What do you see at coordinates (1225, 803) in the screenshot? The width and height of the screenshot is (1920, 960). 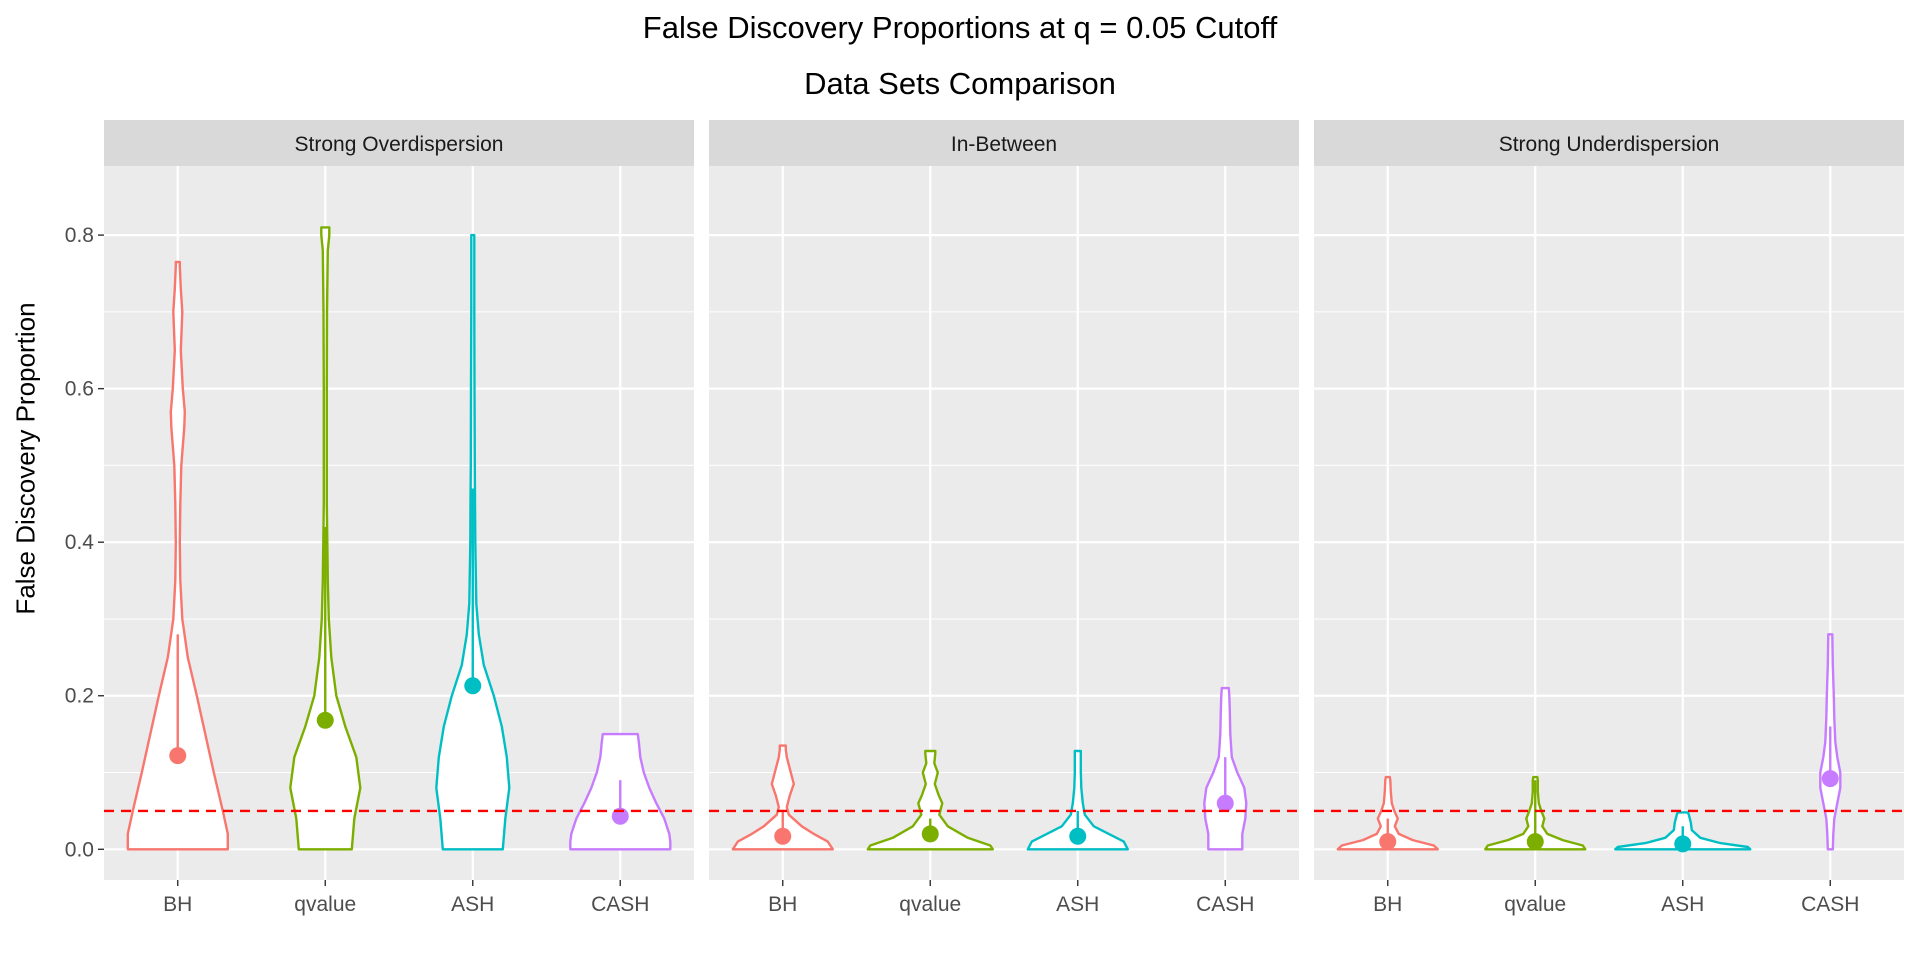 I see `mean-point-in-between-cash` at bounding box center [1225, 803].